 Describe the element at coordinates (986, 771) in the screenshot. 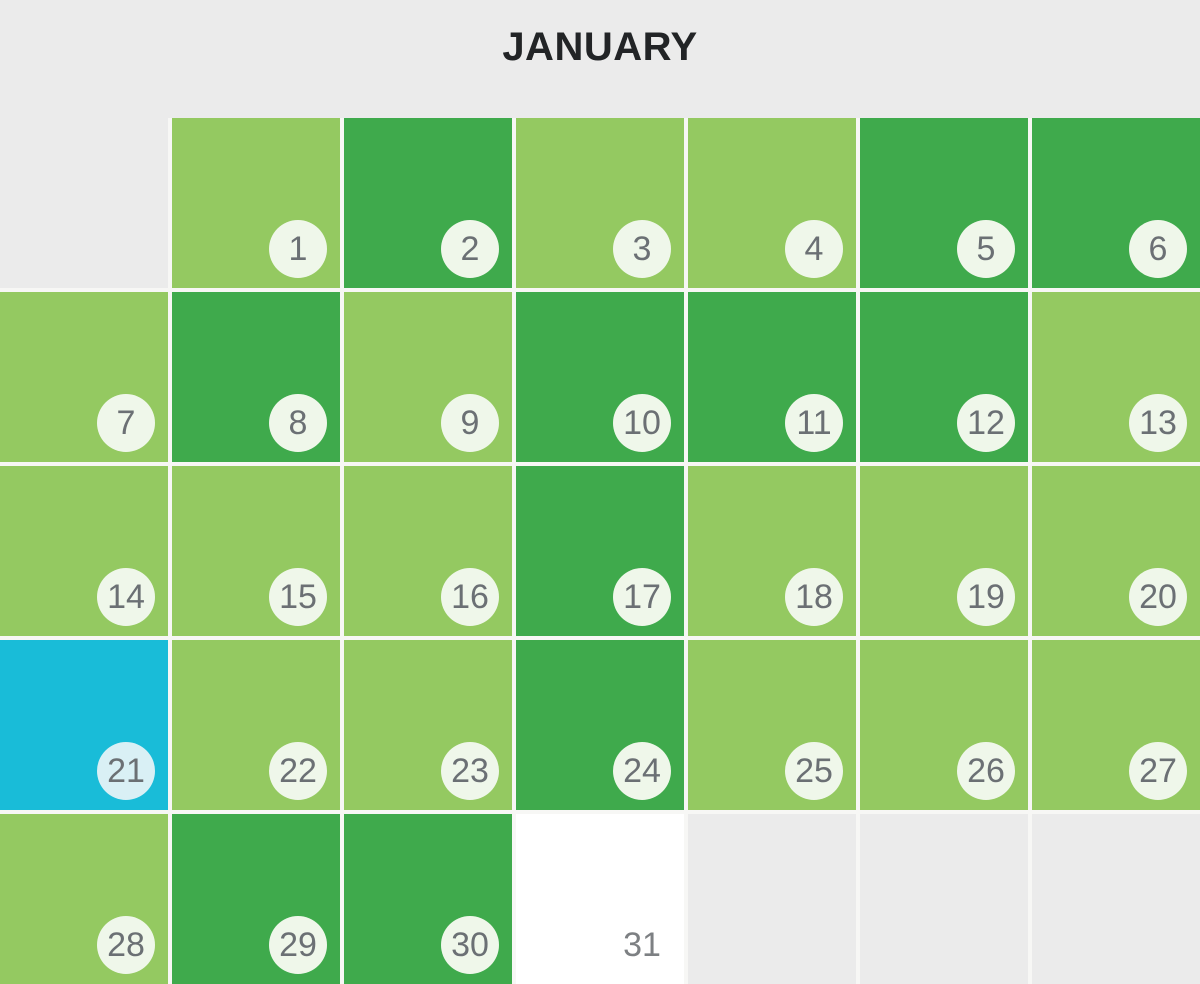

I see `day-badge: 26` at that location.